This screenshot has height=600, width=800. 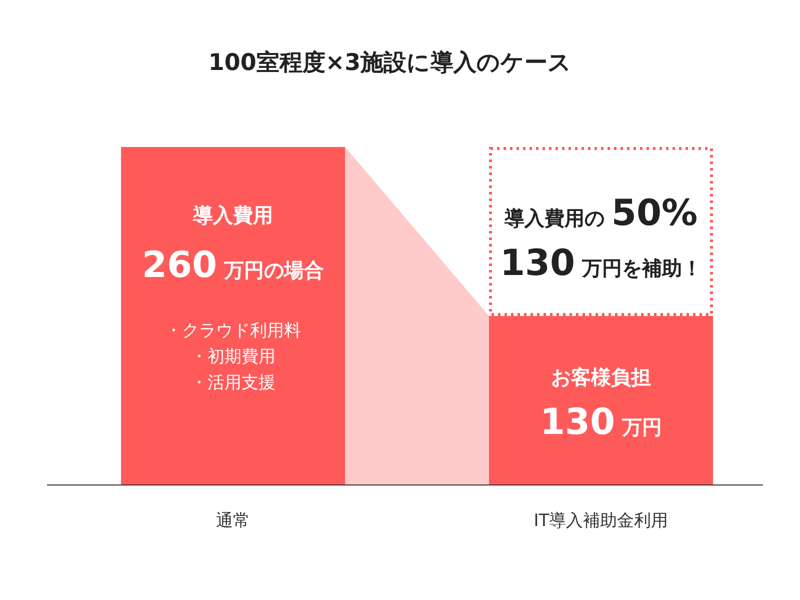 I want to click on annotation: お客様負担, so click(x=601, y=377).